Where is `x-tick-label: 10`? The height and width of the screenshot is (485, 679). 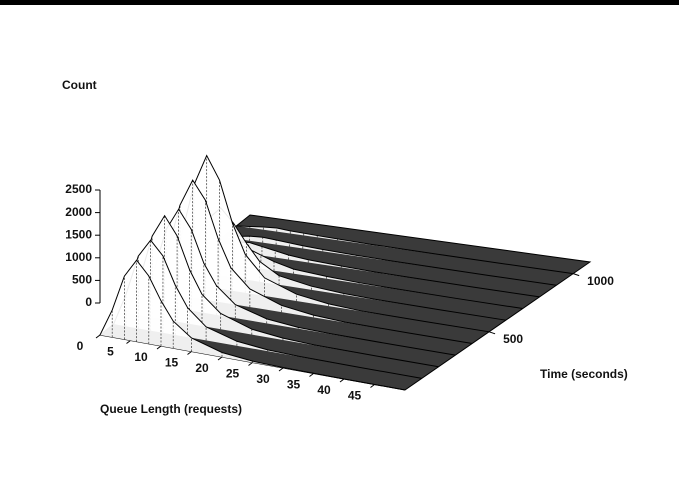
x-tick-label: 10 is located at coordinates (141, 357).